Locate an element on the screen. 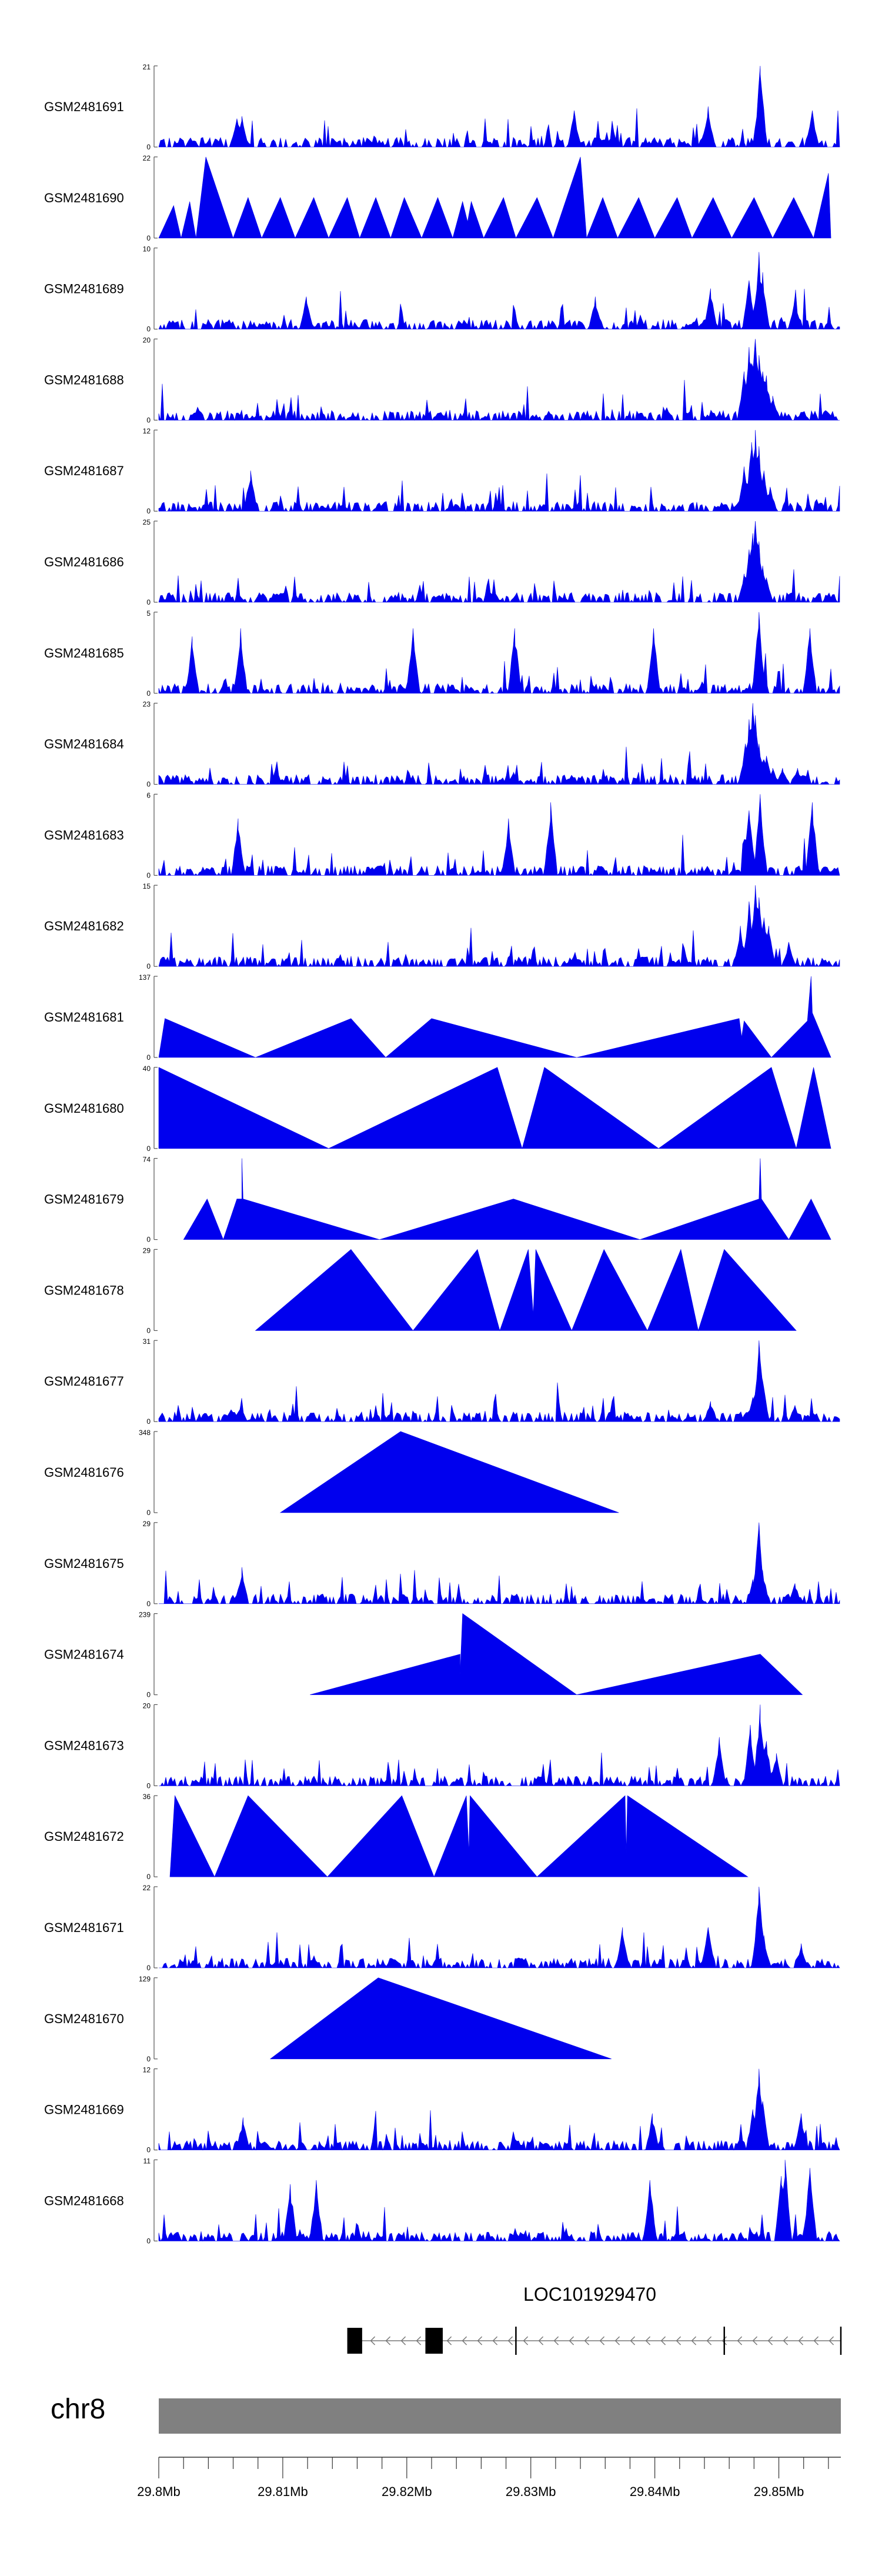 The image size is (882, 2576). track-label: GSM2481676 is located at coordinates (84, 1472).